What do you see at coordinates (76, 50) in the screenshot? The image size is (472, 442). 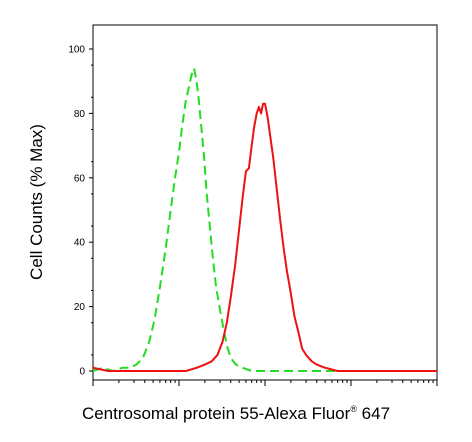 I see `y-tick-label: 100` at bounding box center [76, 50].